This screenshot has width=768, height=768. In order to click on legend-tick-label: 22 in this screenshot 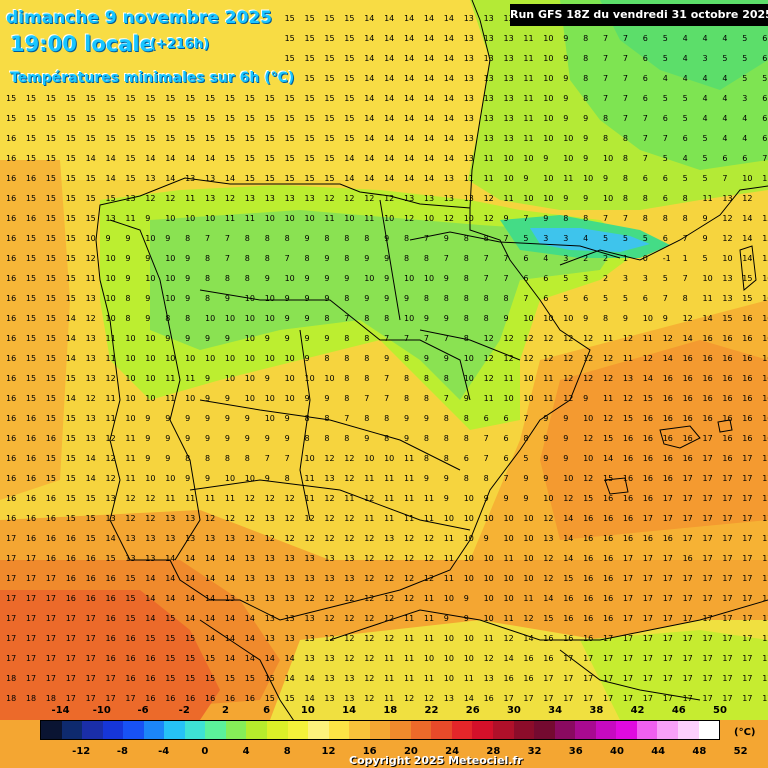, I will do `click(431, 710)`.